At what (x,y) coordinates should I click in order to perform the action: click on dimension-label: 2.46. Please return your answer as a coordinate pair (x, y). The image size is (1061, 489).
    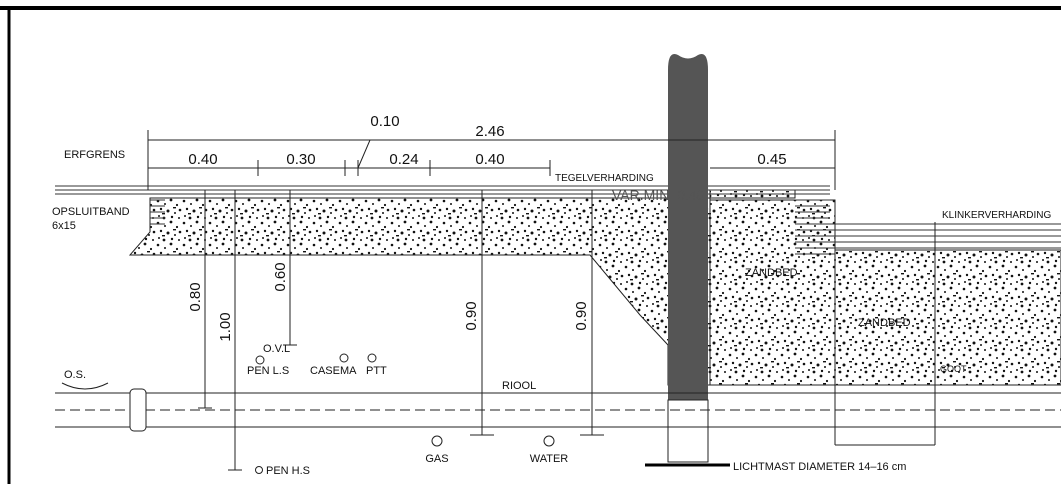
    Looking at the image, I should click on (489, 131).